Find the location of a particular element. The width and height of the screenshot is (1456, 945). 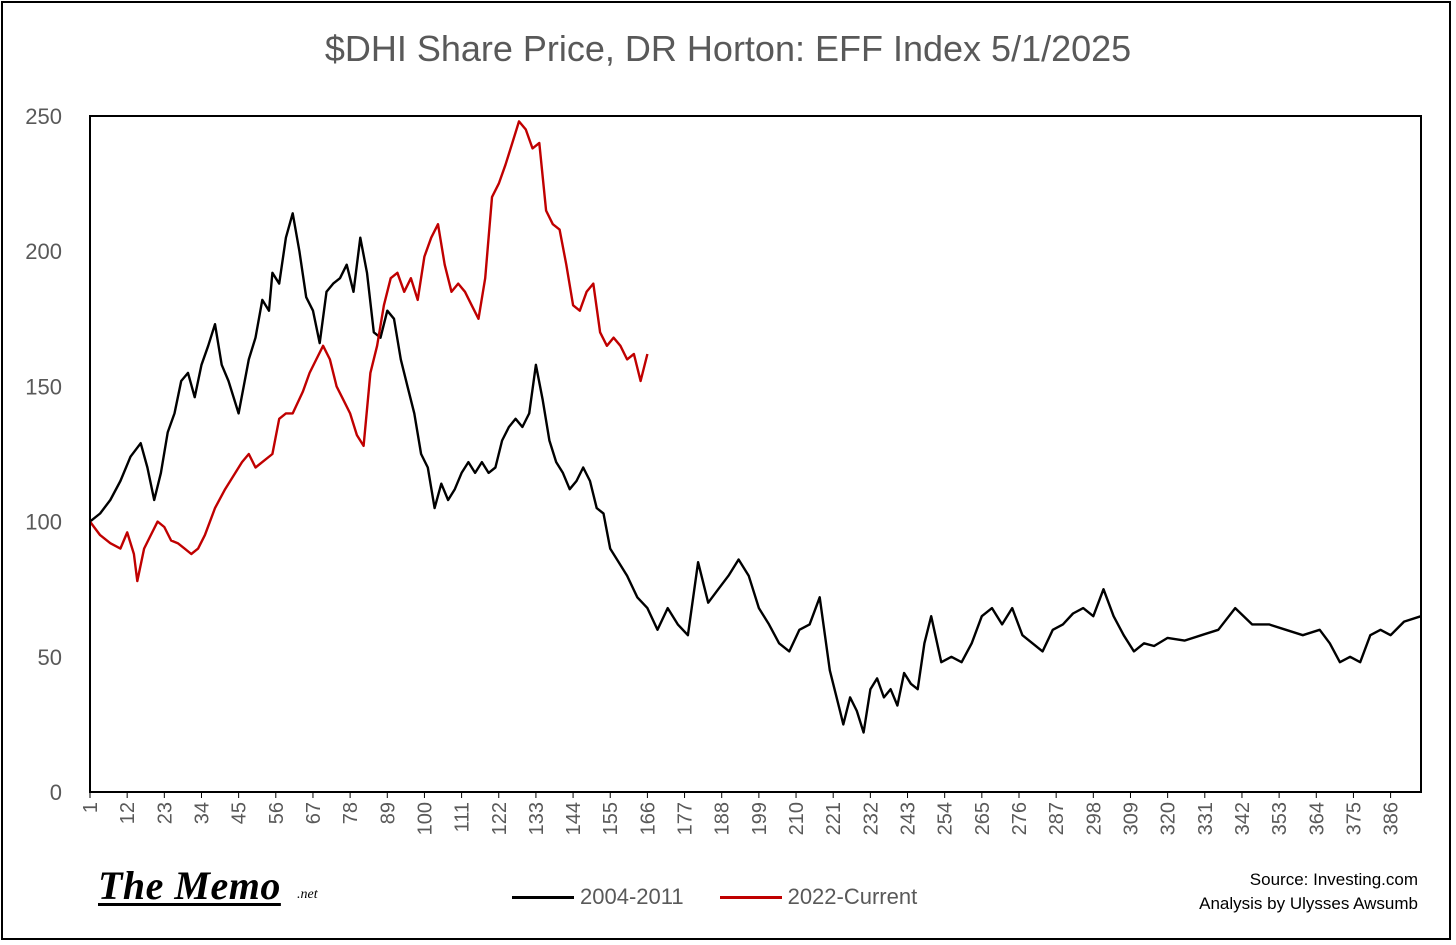

y-tick-label: 0 is located at coordinates (56, 792).